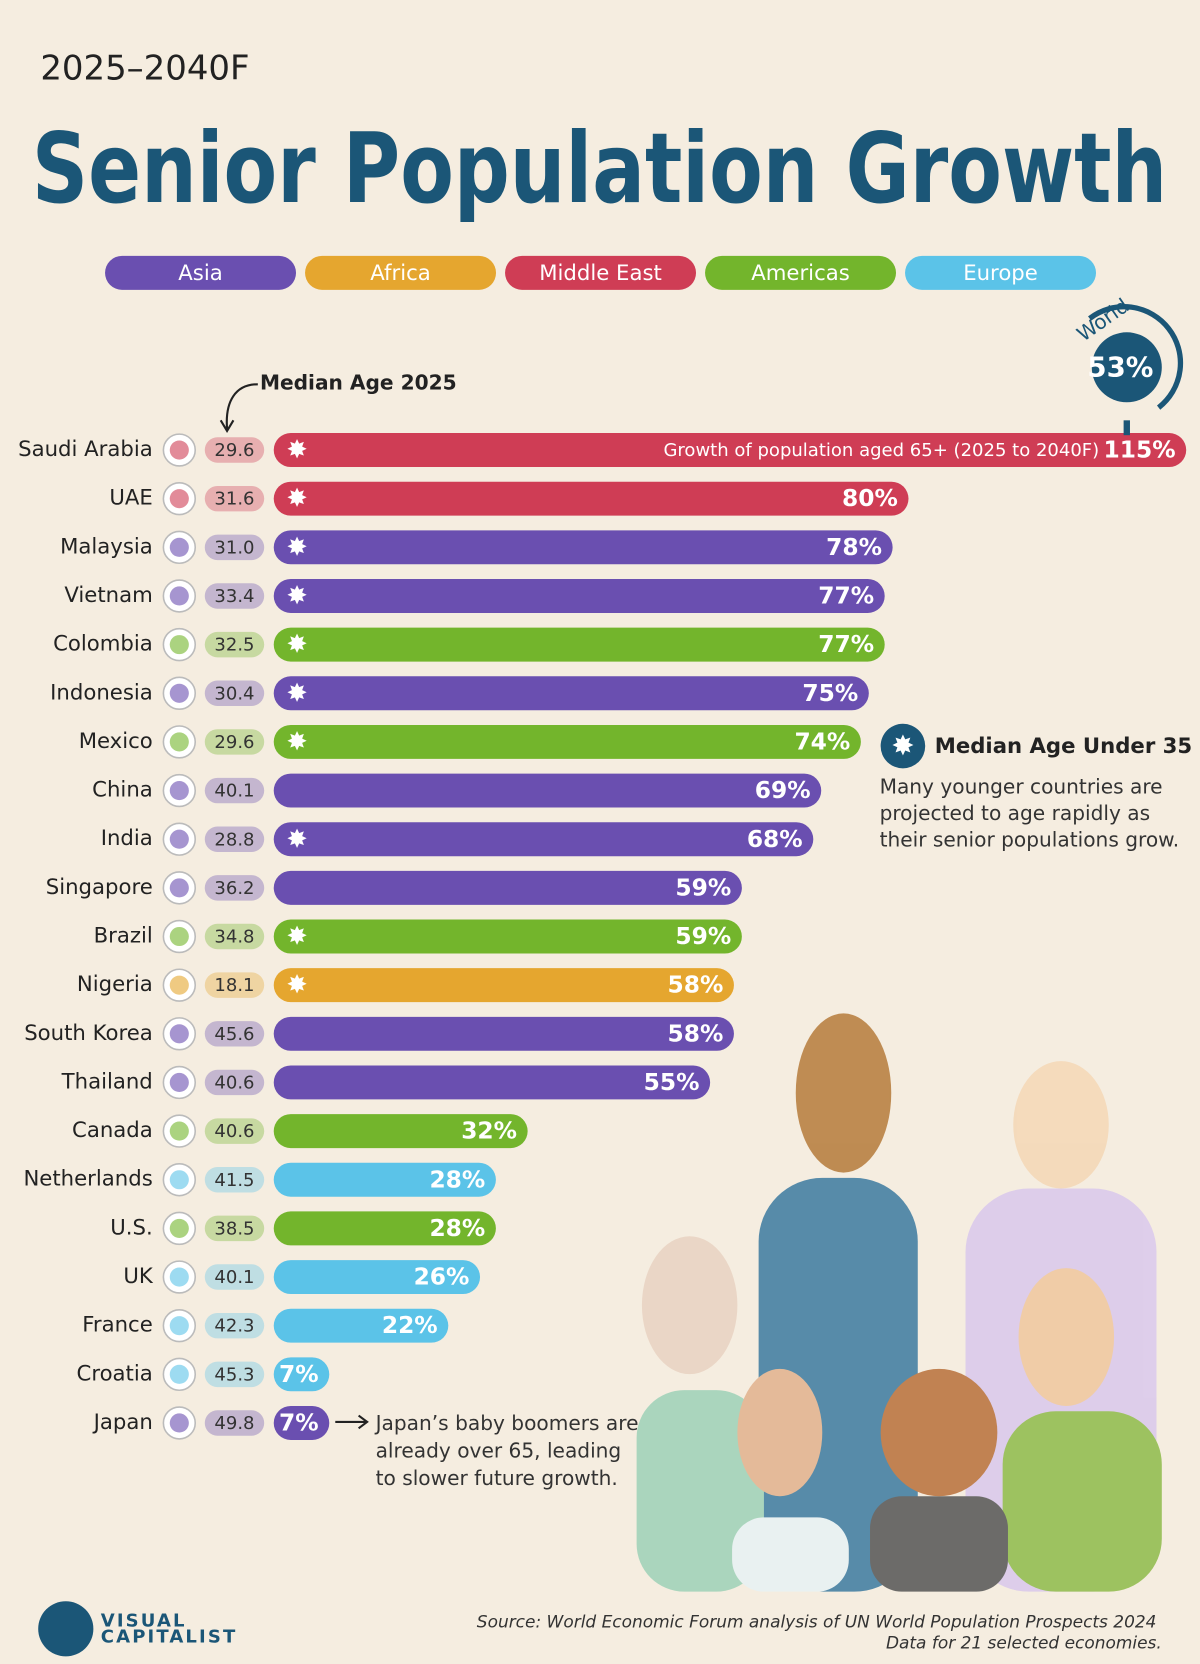 The image size is (1200, 1664). I want to click on value-label: 78%, so click(854, 547).